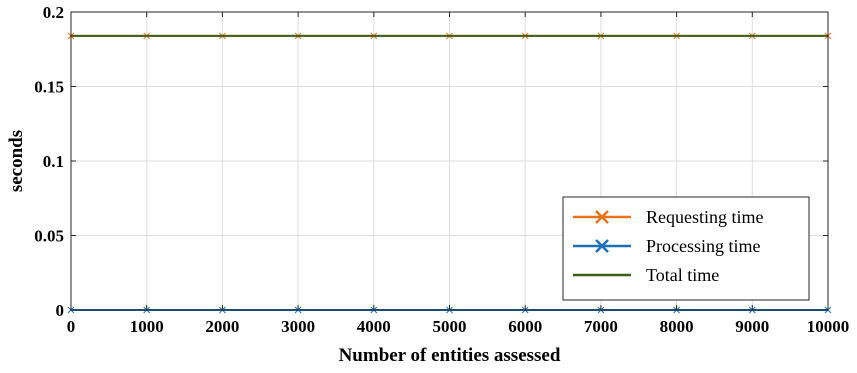  I want to click on x-tick-label: 6000, so click(525, 326).